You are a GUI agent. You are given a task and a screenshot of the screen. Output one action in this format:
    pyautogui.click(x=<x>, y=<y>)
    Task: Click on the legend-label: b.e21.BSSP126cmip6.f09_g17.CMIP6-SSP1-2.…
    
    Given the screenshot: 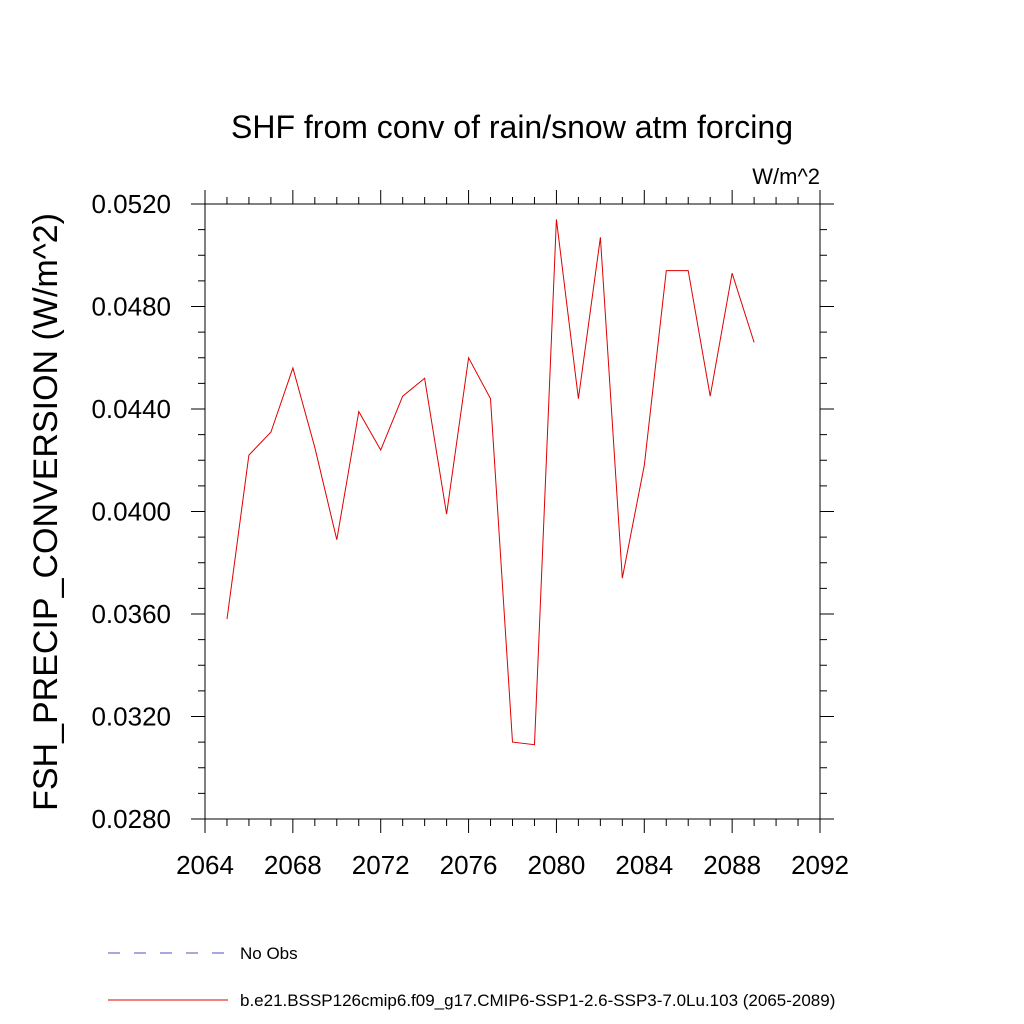 What is the action you would take?
    pyautogui.click(x=537, y=1000)
    